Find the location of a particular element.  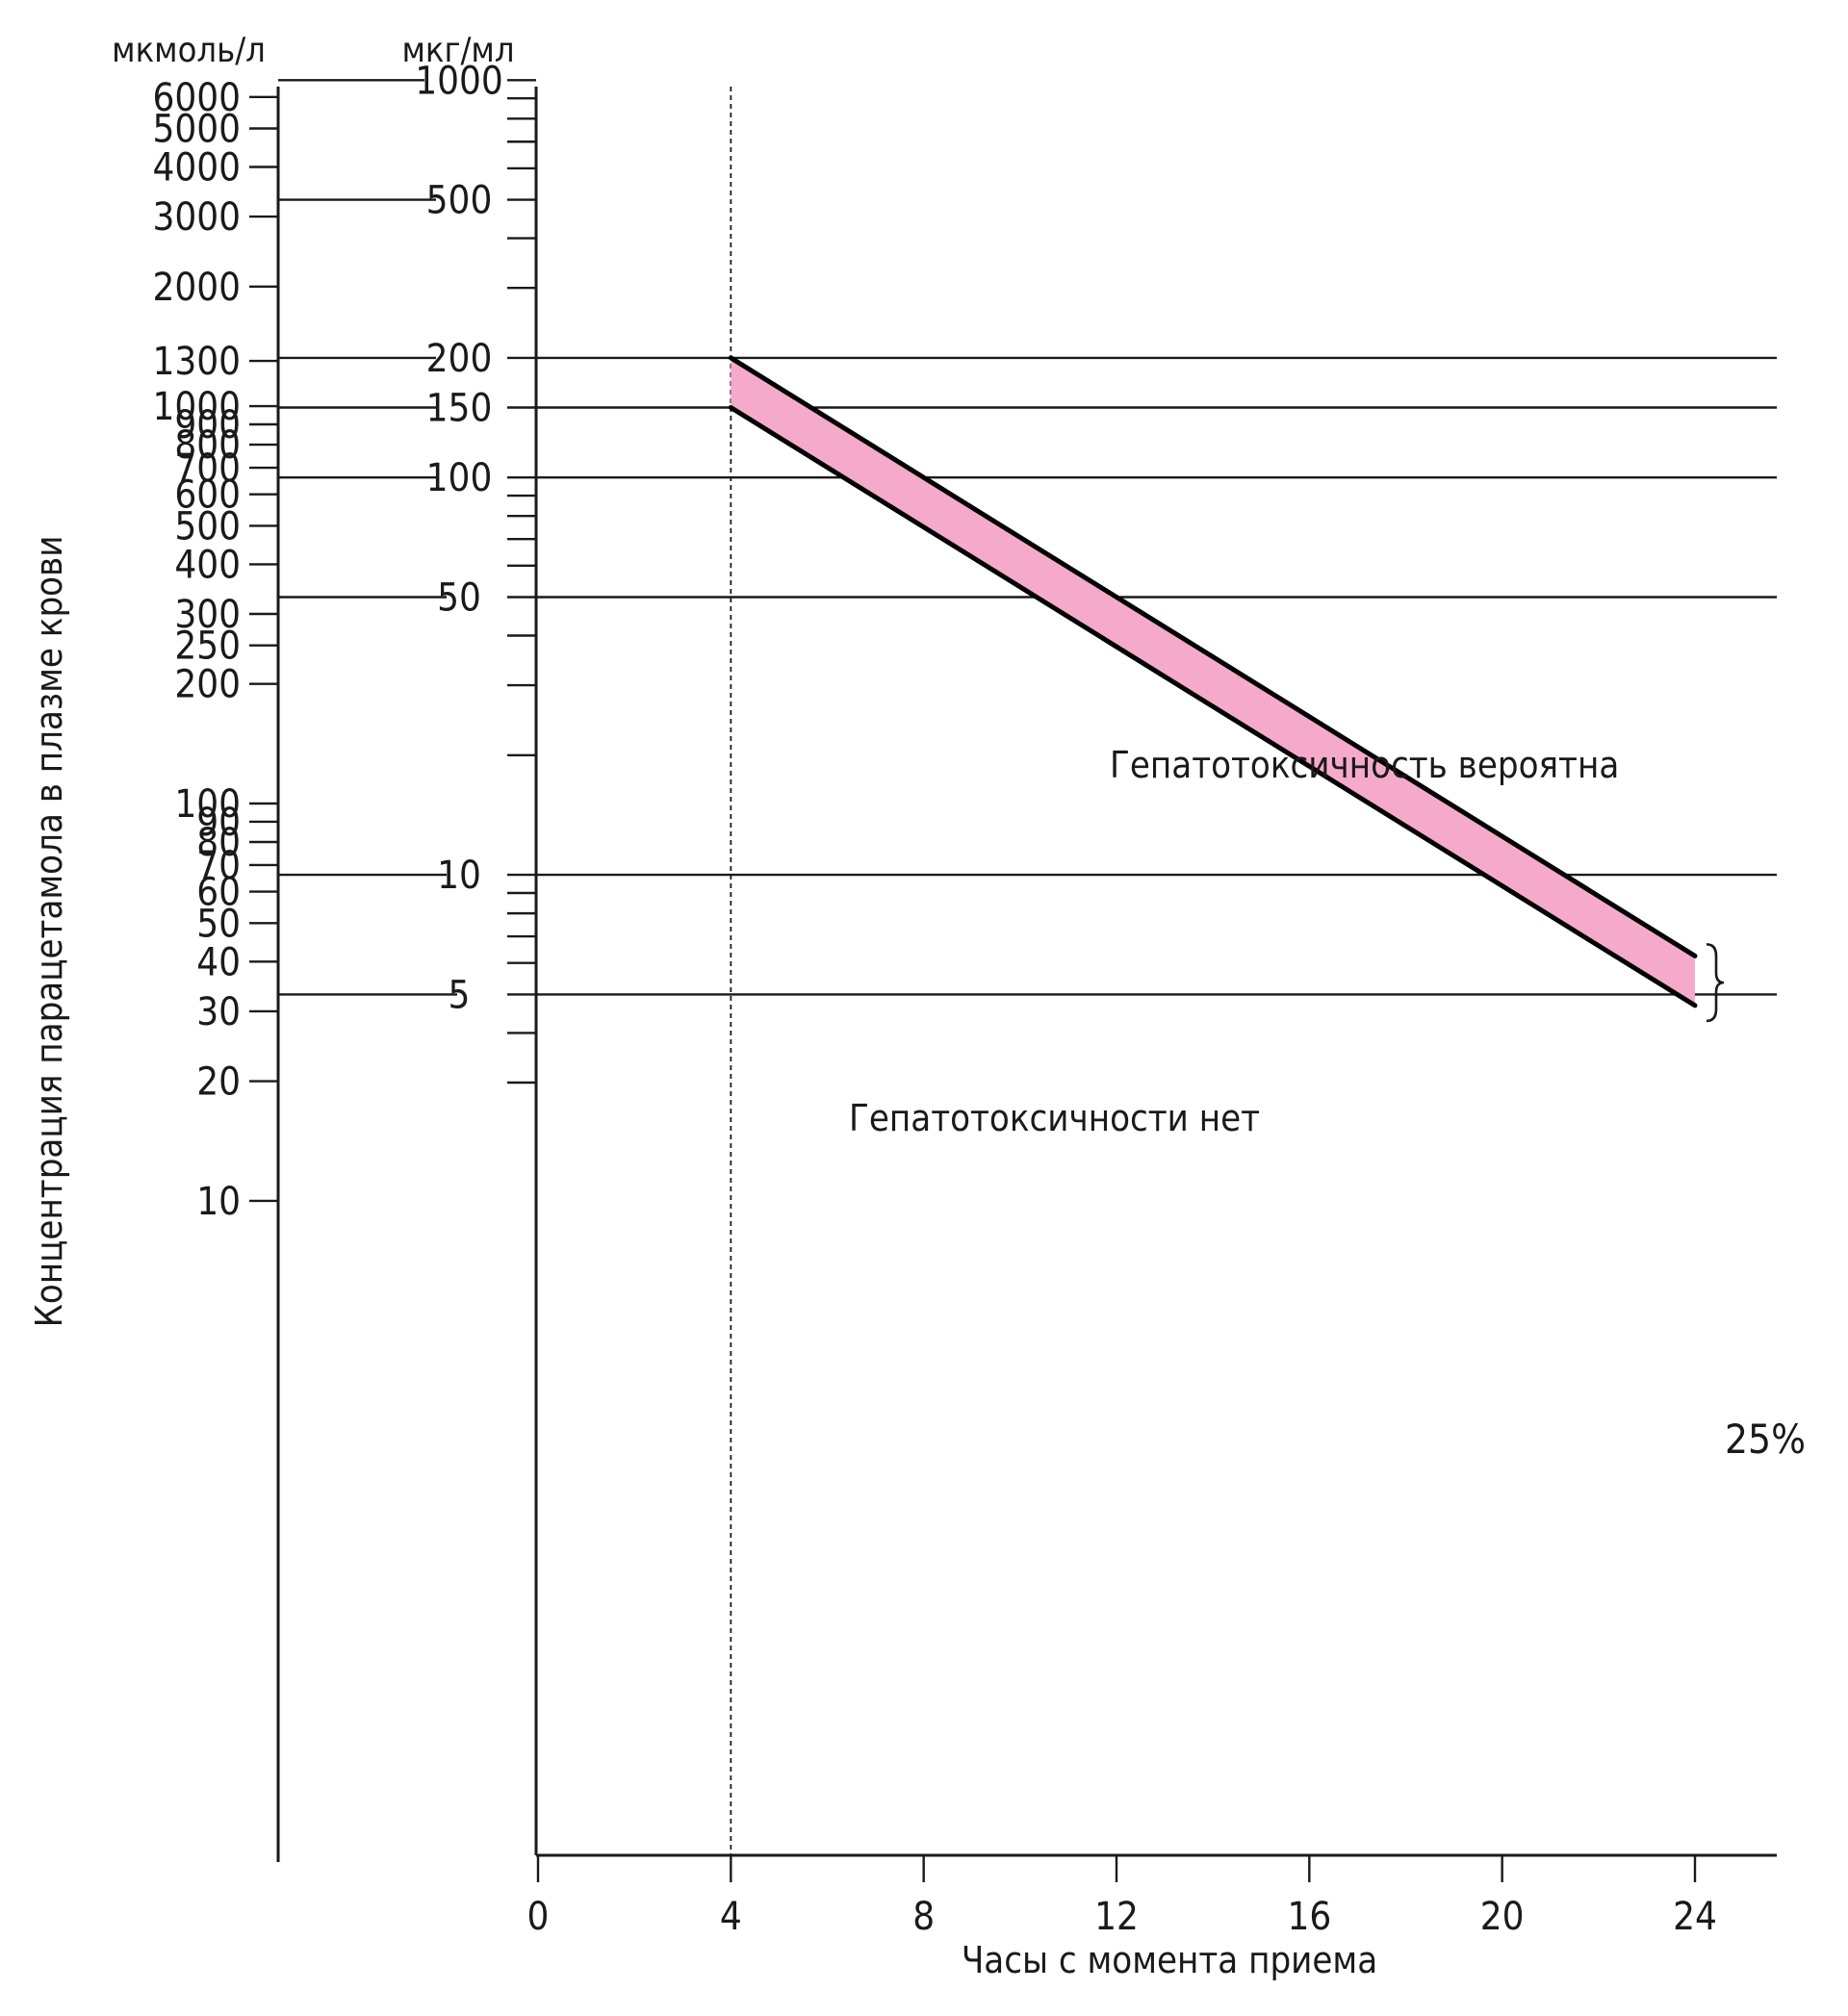

left-tick-label-500: 500 is located at coordinates (207, 526).